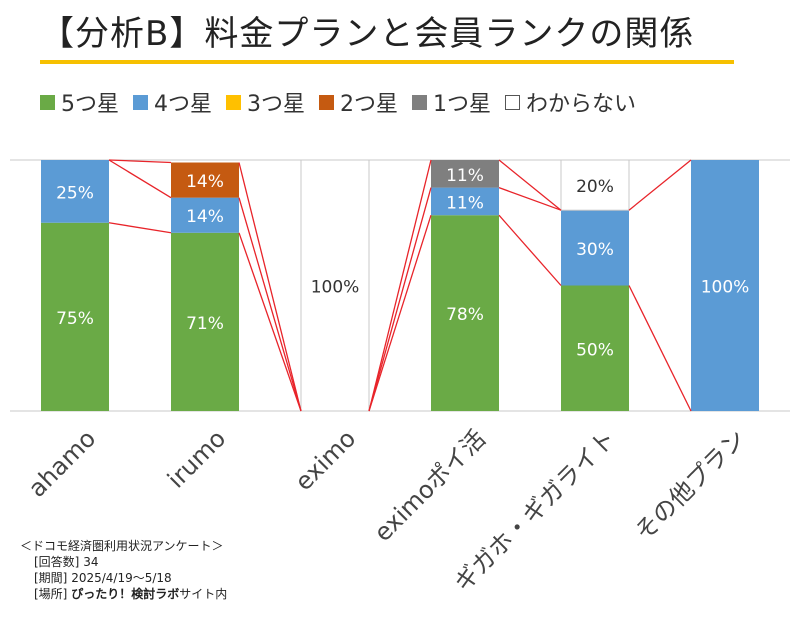  I want to click on legend-item: 4つ星, so click(172, 102).